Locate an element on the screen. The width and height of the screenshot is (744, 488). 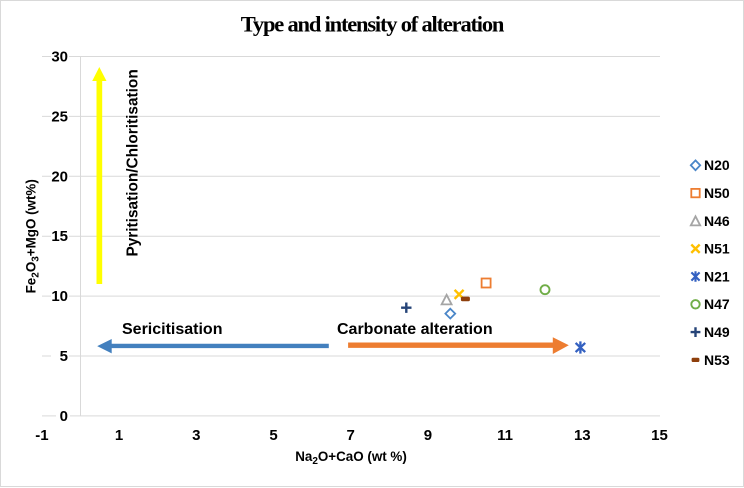
svg-text: Carbonate alteration is located at coordinates (415, 329).